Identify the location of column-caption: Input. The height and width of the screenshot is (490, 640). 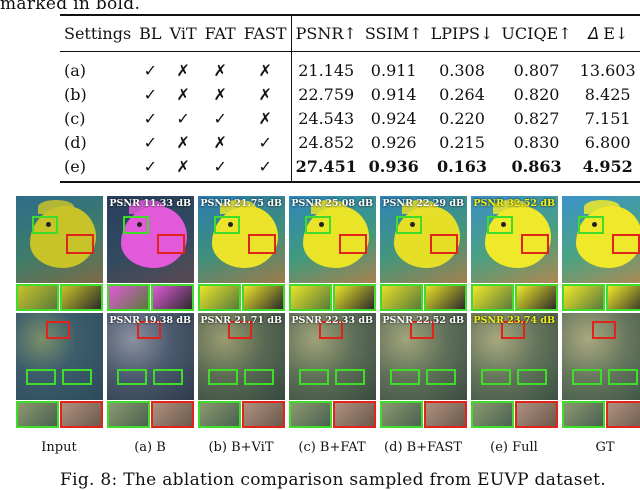
(59, 447).